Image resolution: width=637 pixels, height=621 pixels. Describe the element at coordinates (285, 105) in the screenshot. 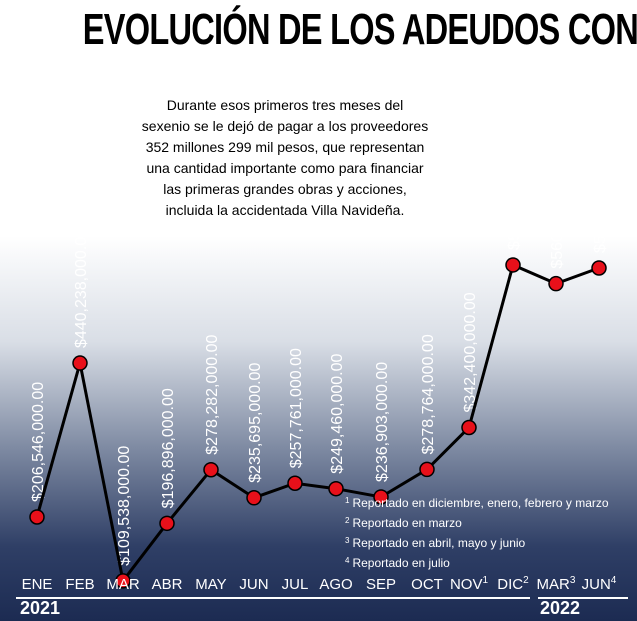

I see `description-line: Durante esos primeros tres meses del` at that location.